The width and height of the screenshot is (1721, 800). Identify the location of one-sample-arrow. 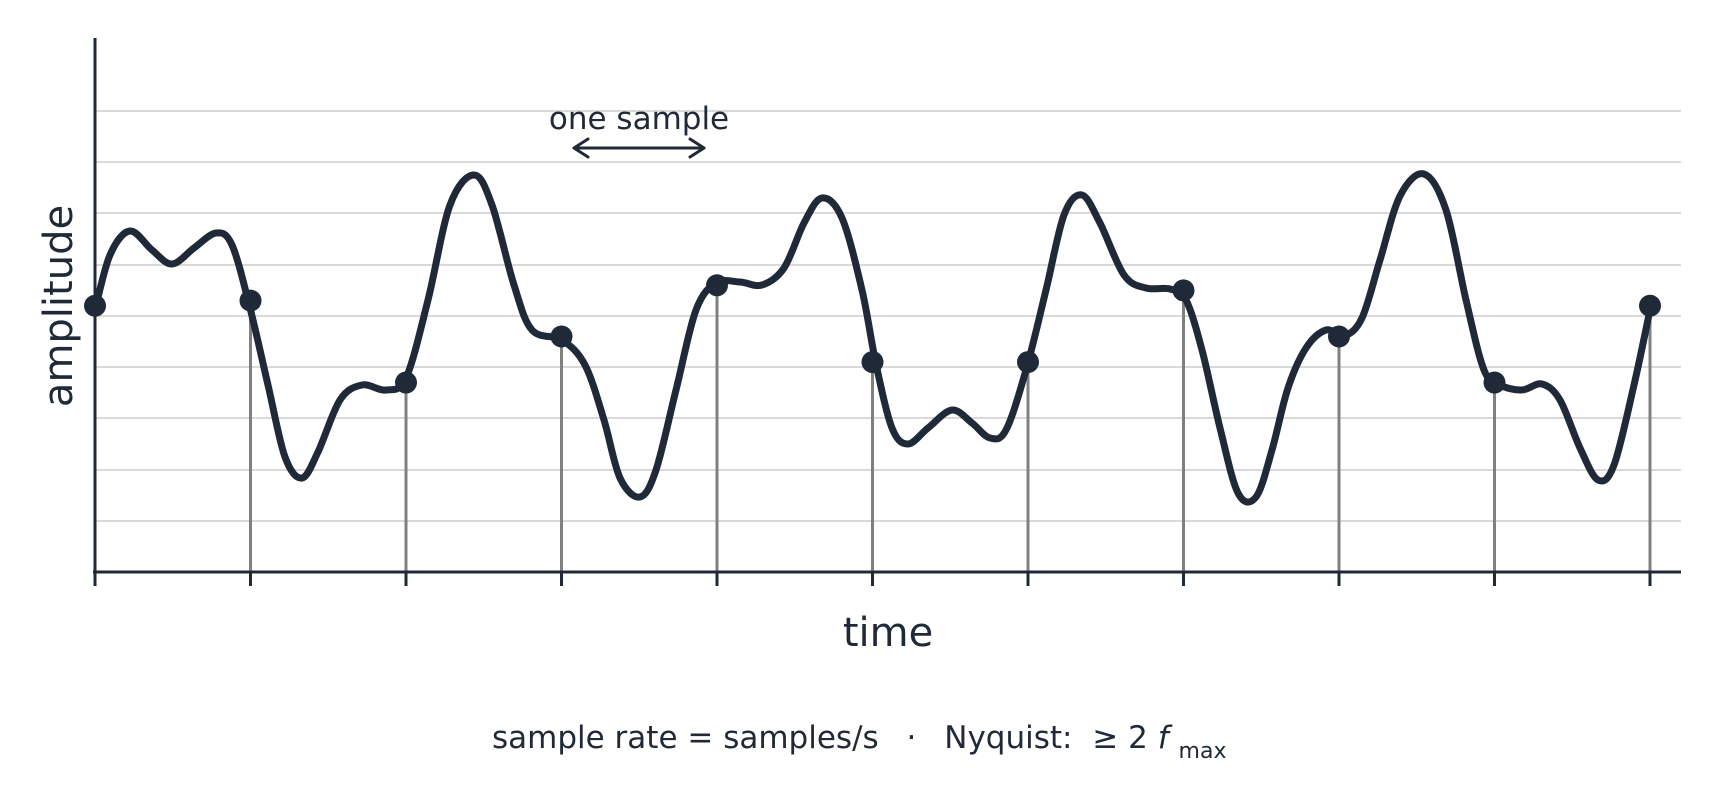
(639, 148).